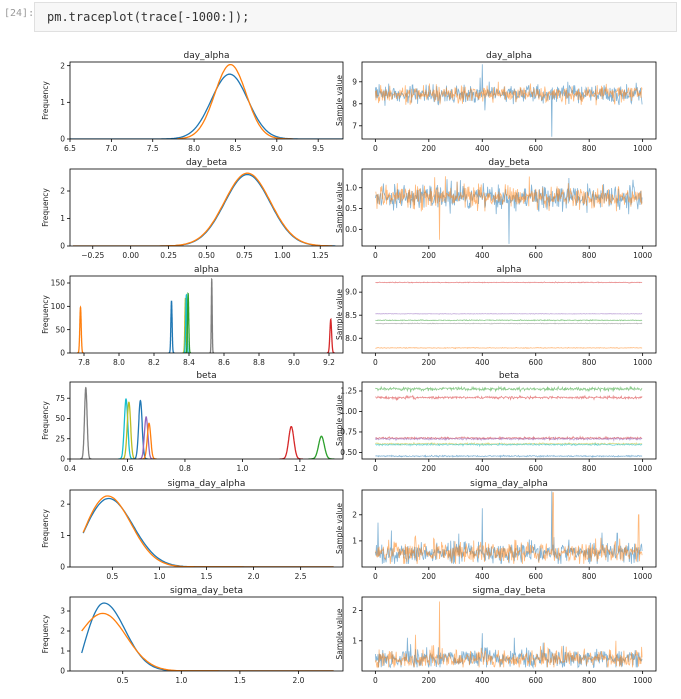  I want to click on y-tick-label: 0.0, so click(351, 229).